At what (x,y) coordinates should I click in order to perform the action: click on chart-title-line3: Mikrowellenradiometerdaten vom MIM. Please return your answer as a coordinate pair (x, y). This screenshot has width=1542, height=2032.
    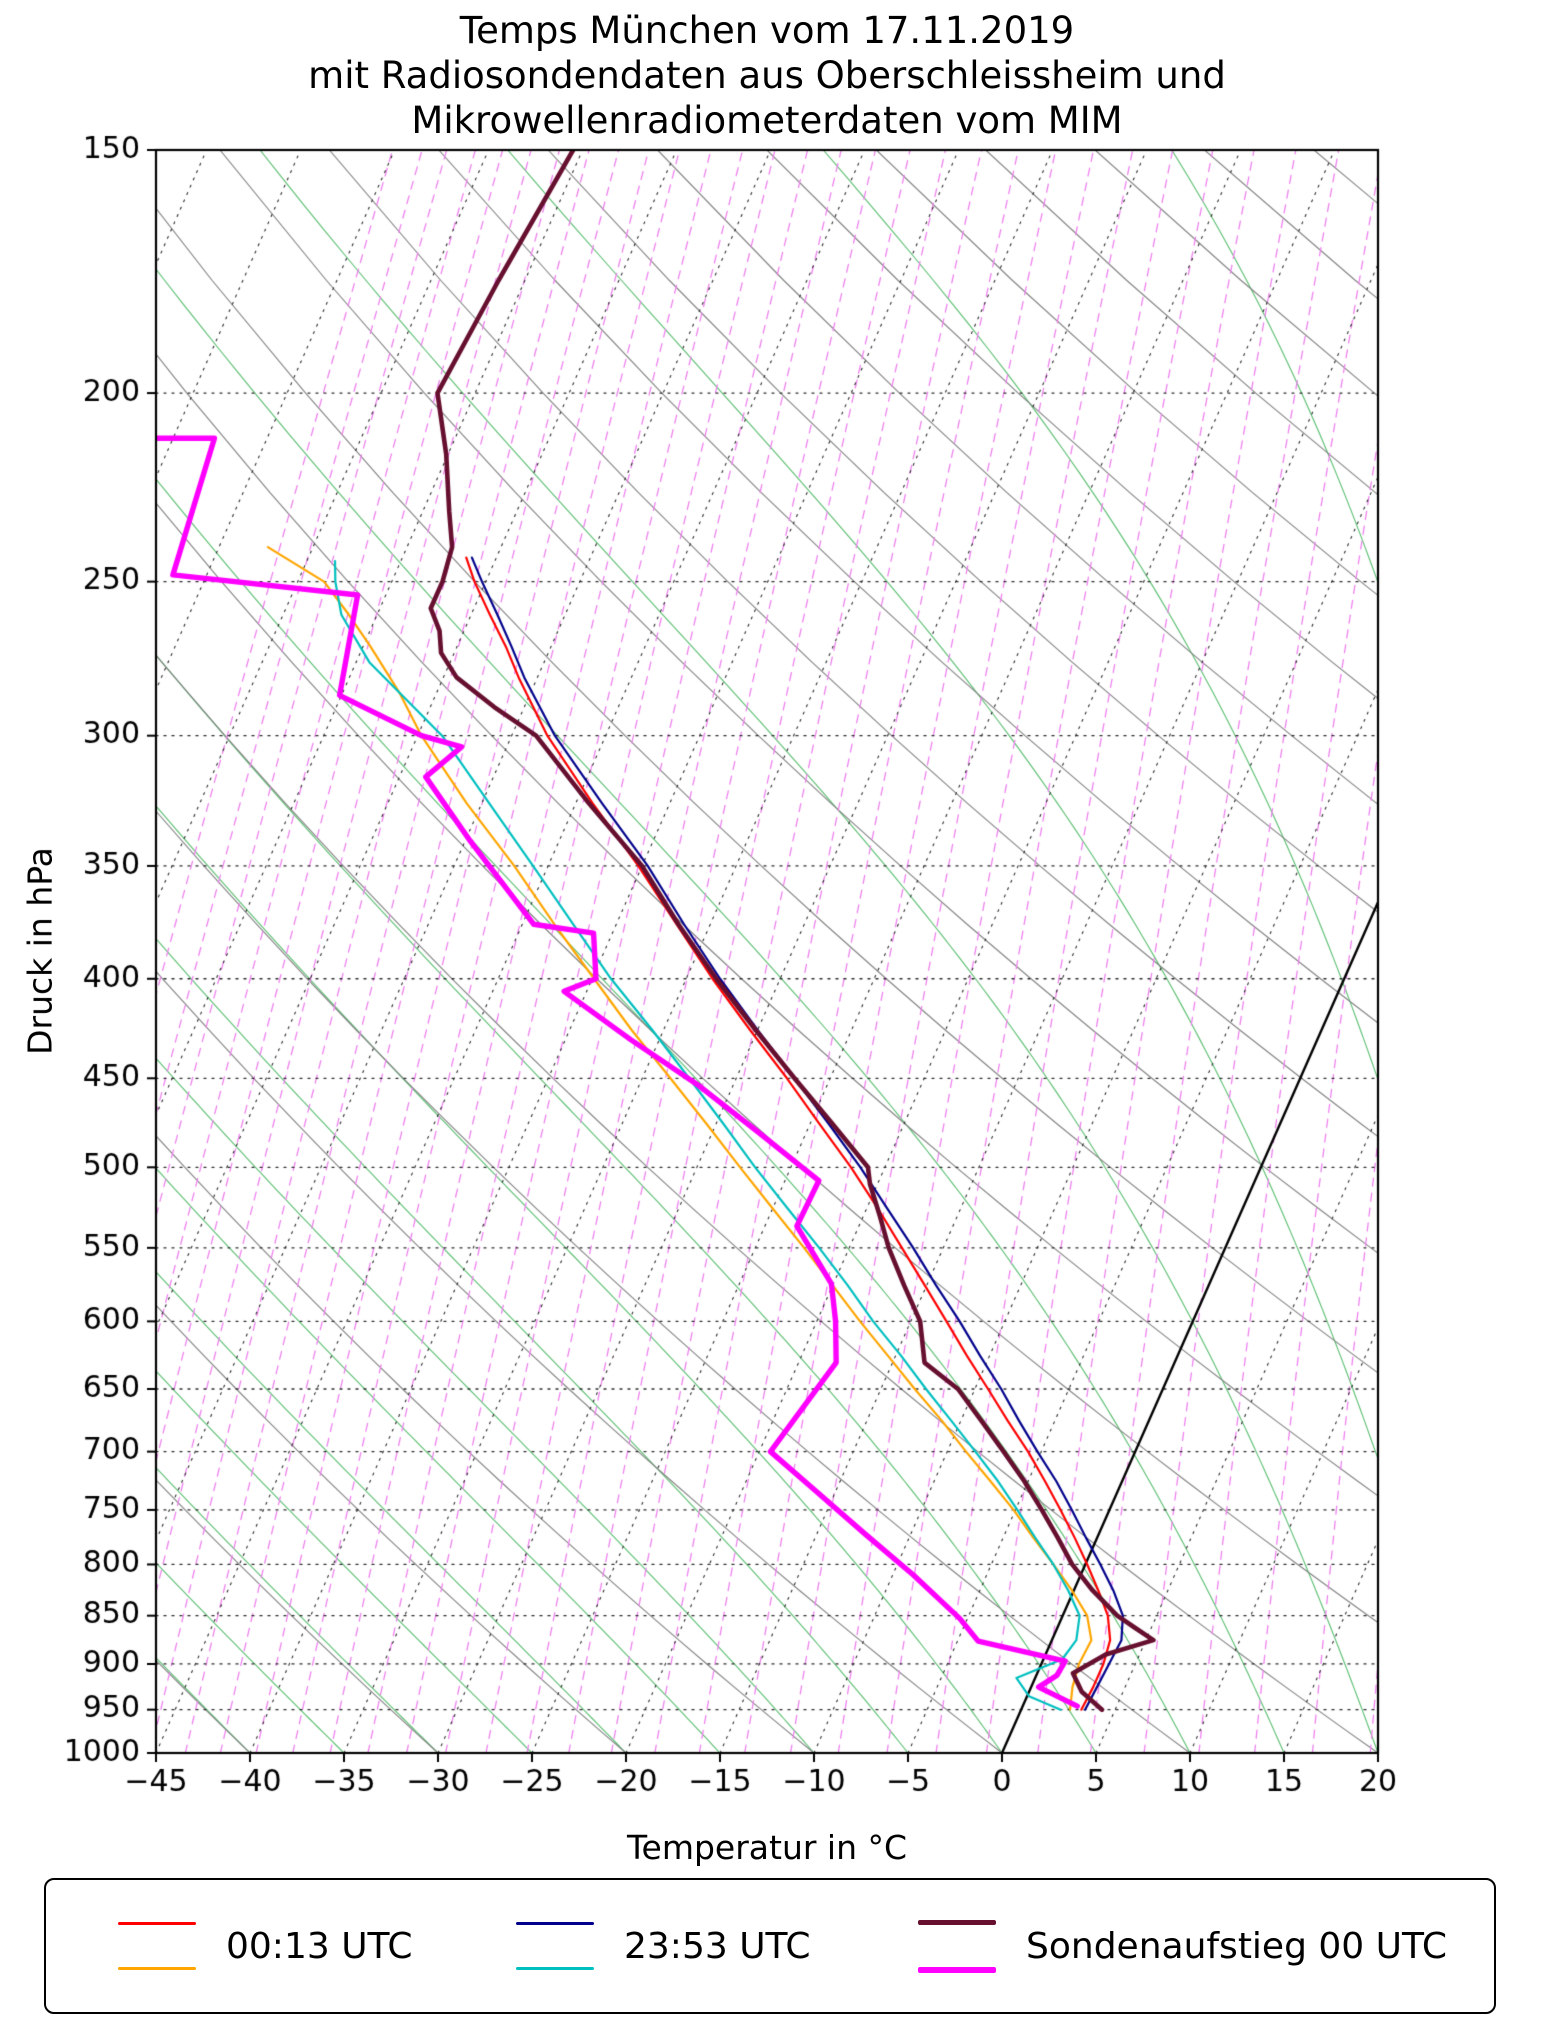
    Looking at the image, I should click on (767, 120).